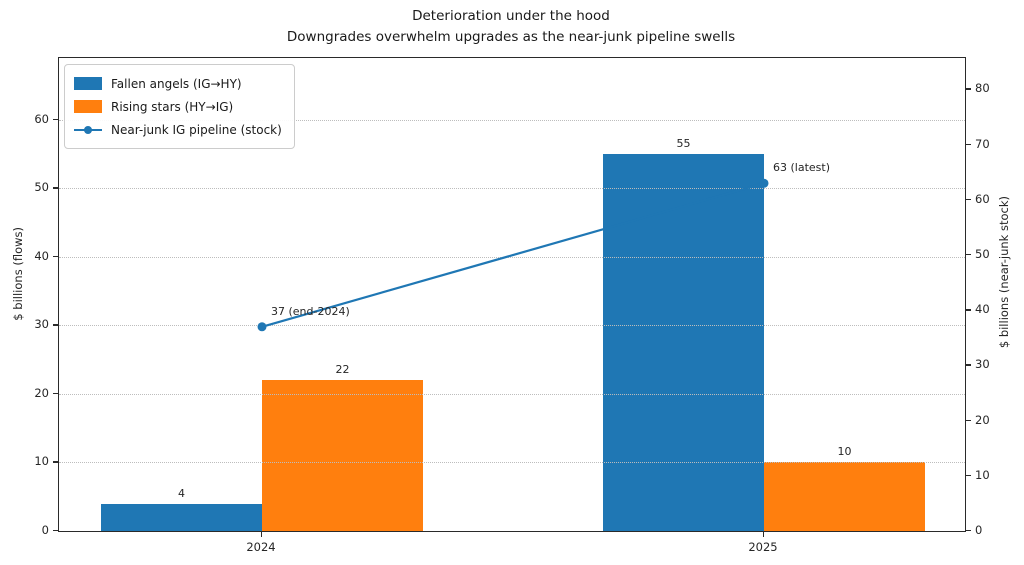  I want to click on right-tick-label: 30, so click(982, 364).